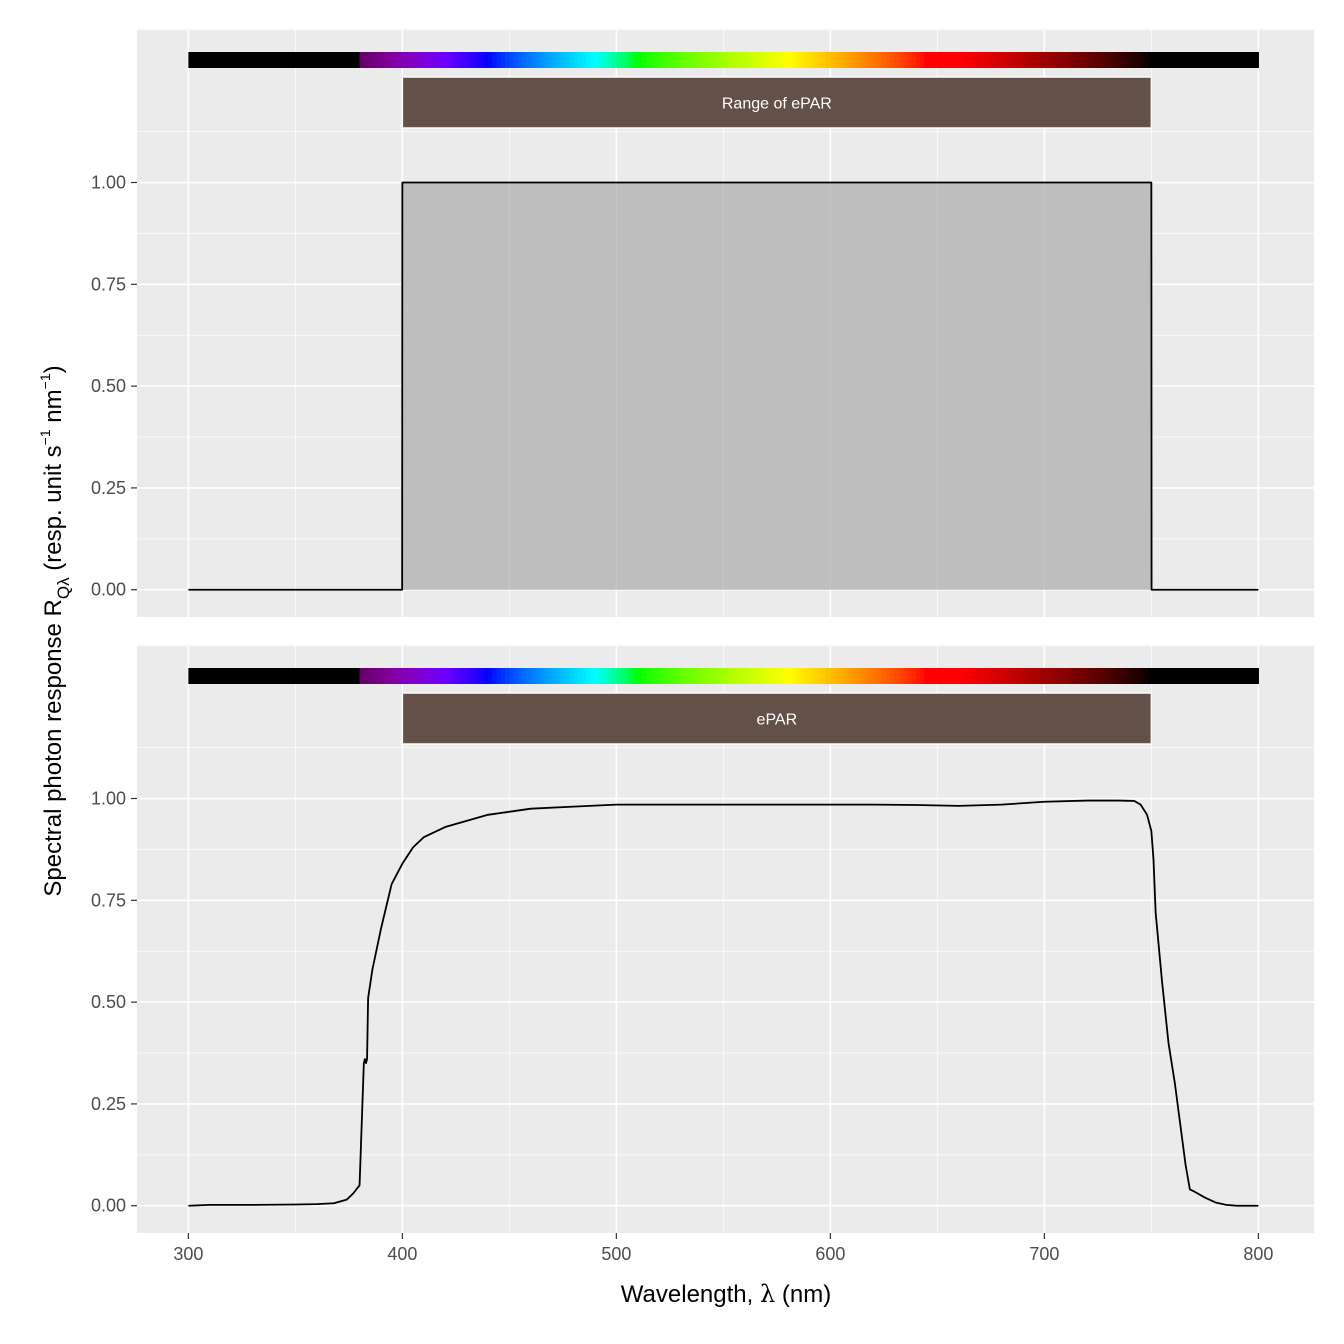 The width and height of the screenshot is (1344, 1344). Describe the element at coordinates (726, 1294) in the screenshot. I see `x-axis-title: Wavelength, λ (nm)` at that location.